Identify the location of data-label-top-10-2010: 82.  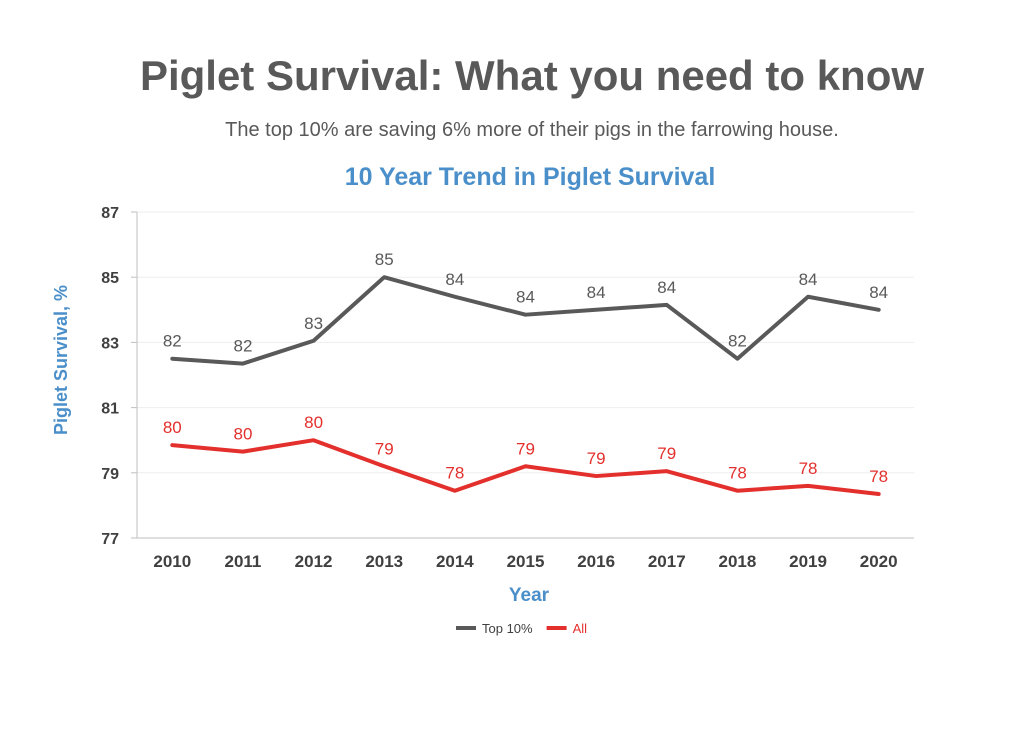
(172, 341).